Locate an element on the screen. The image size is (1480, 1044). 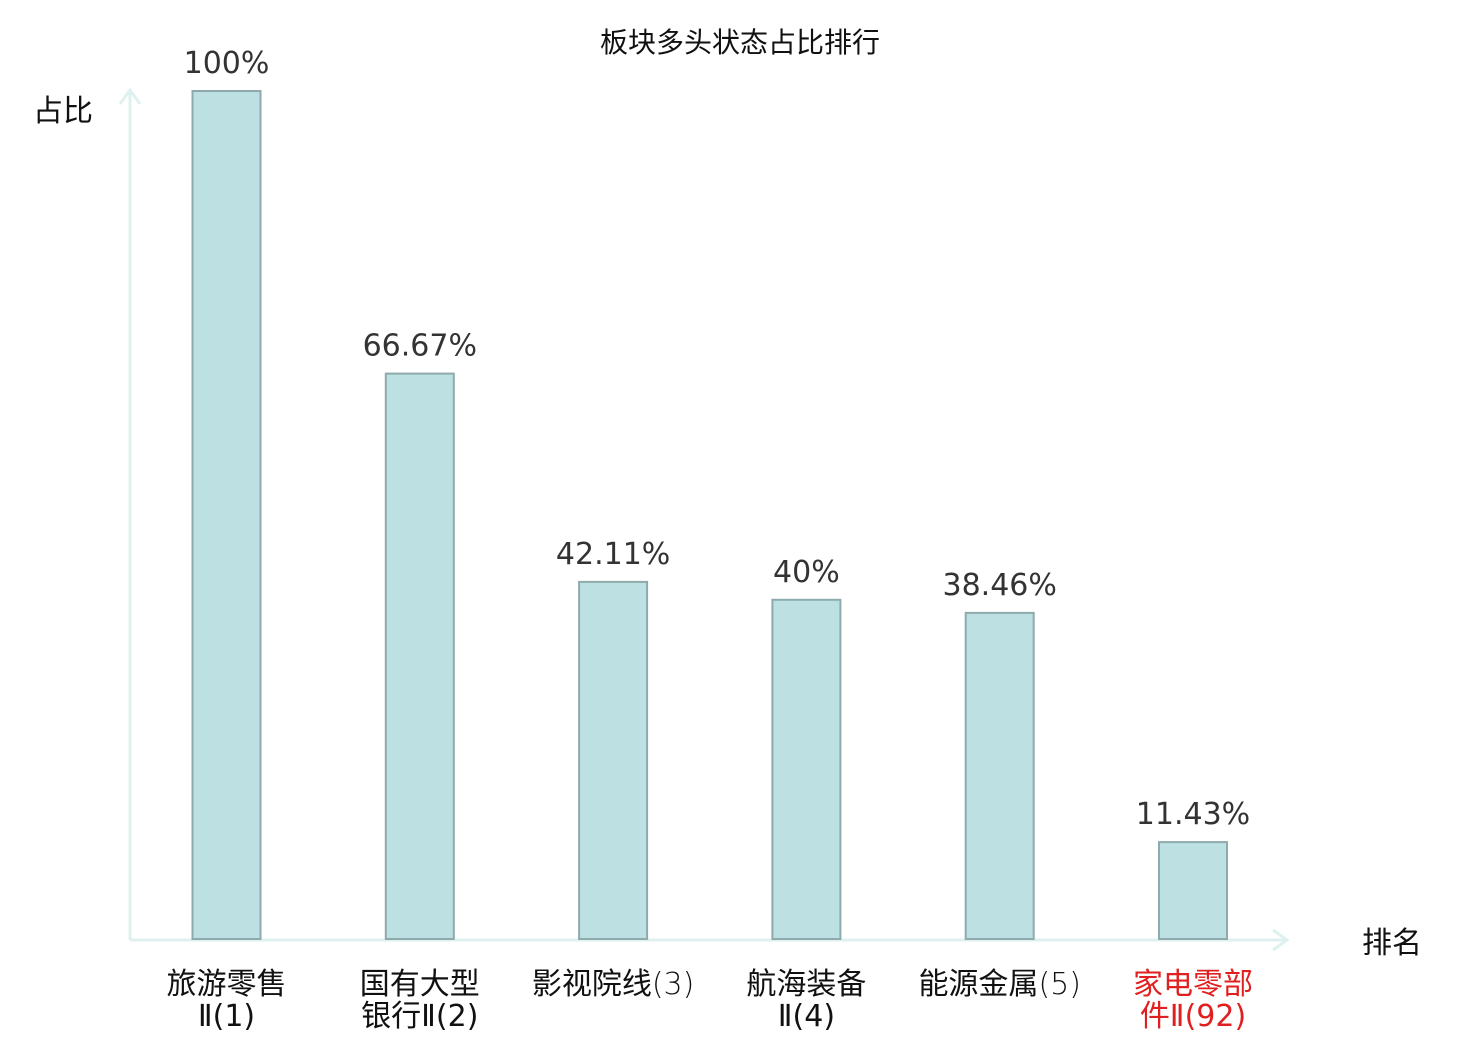
bar-value-label: 38.46% is located at coordinates (1000, 585).